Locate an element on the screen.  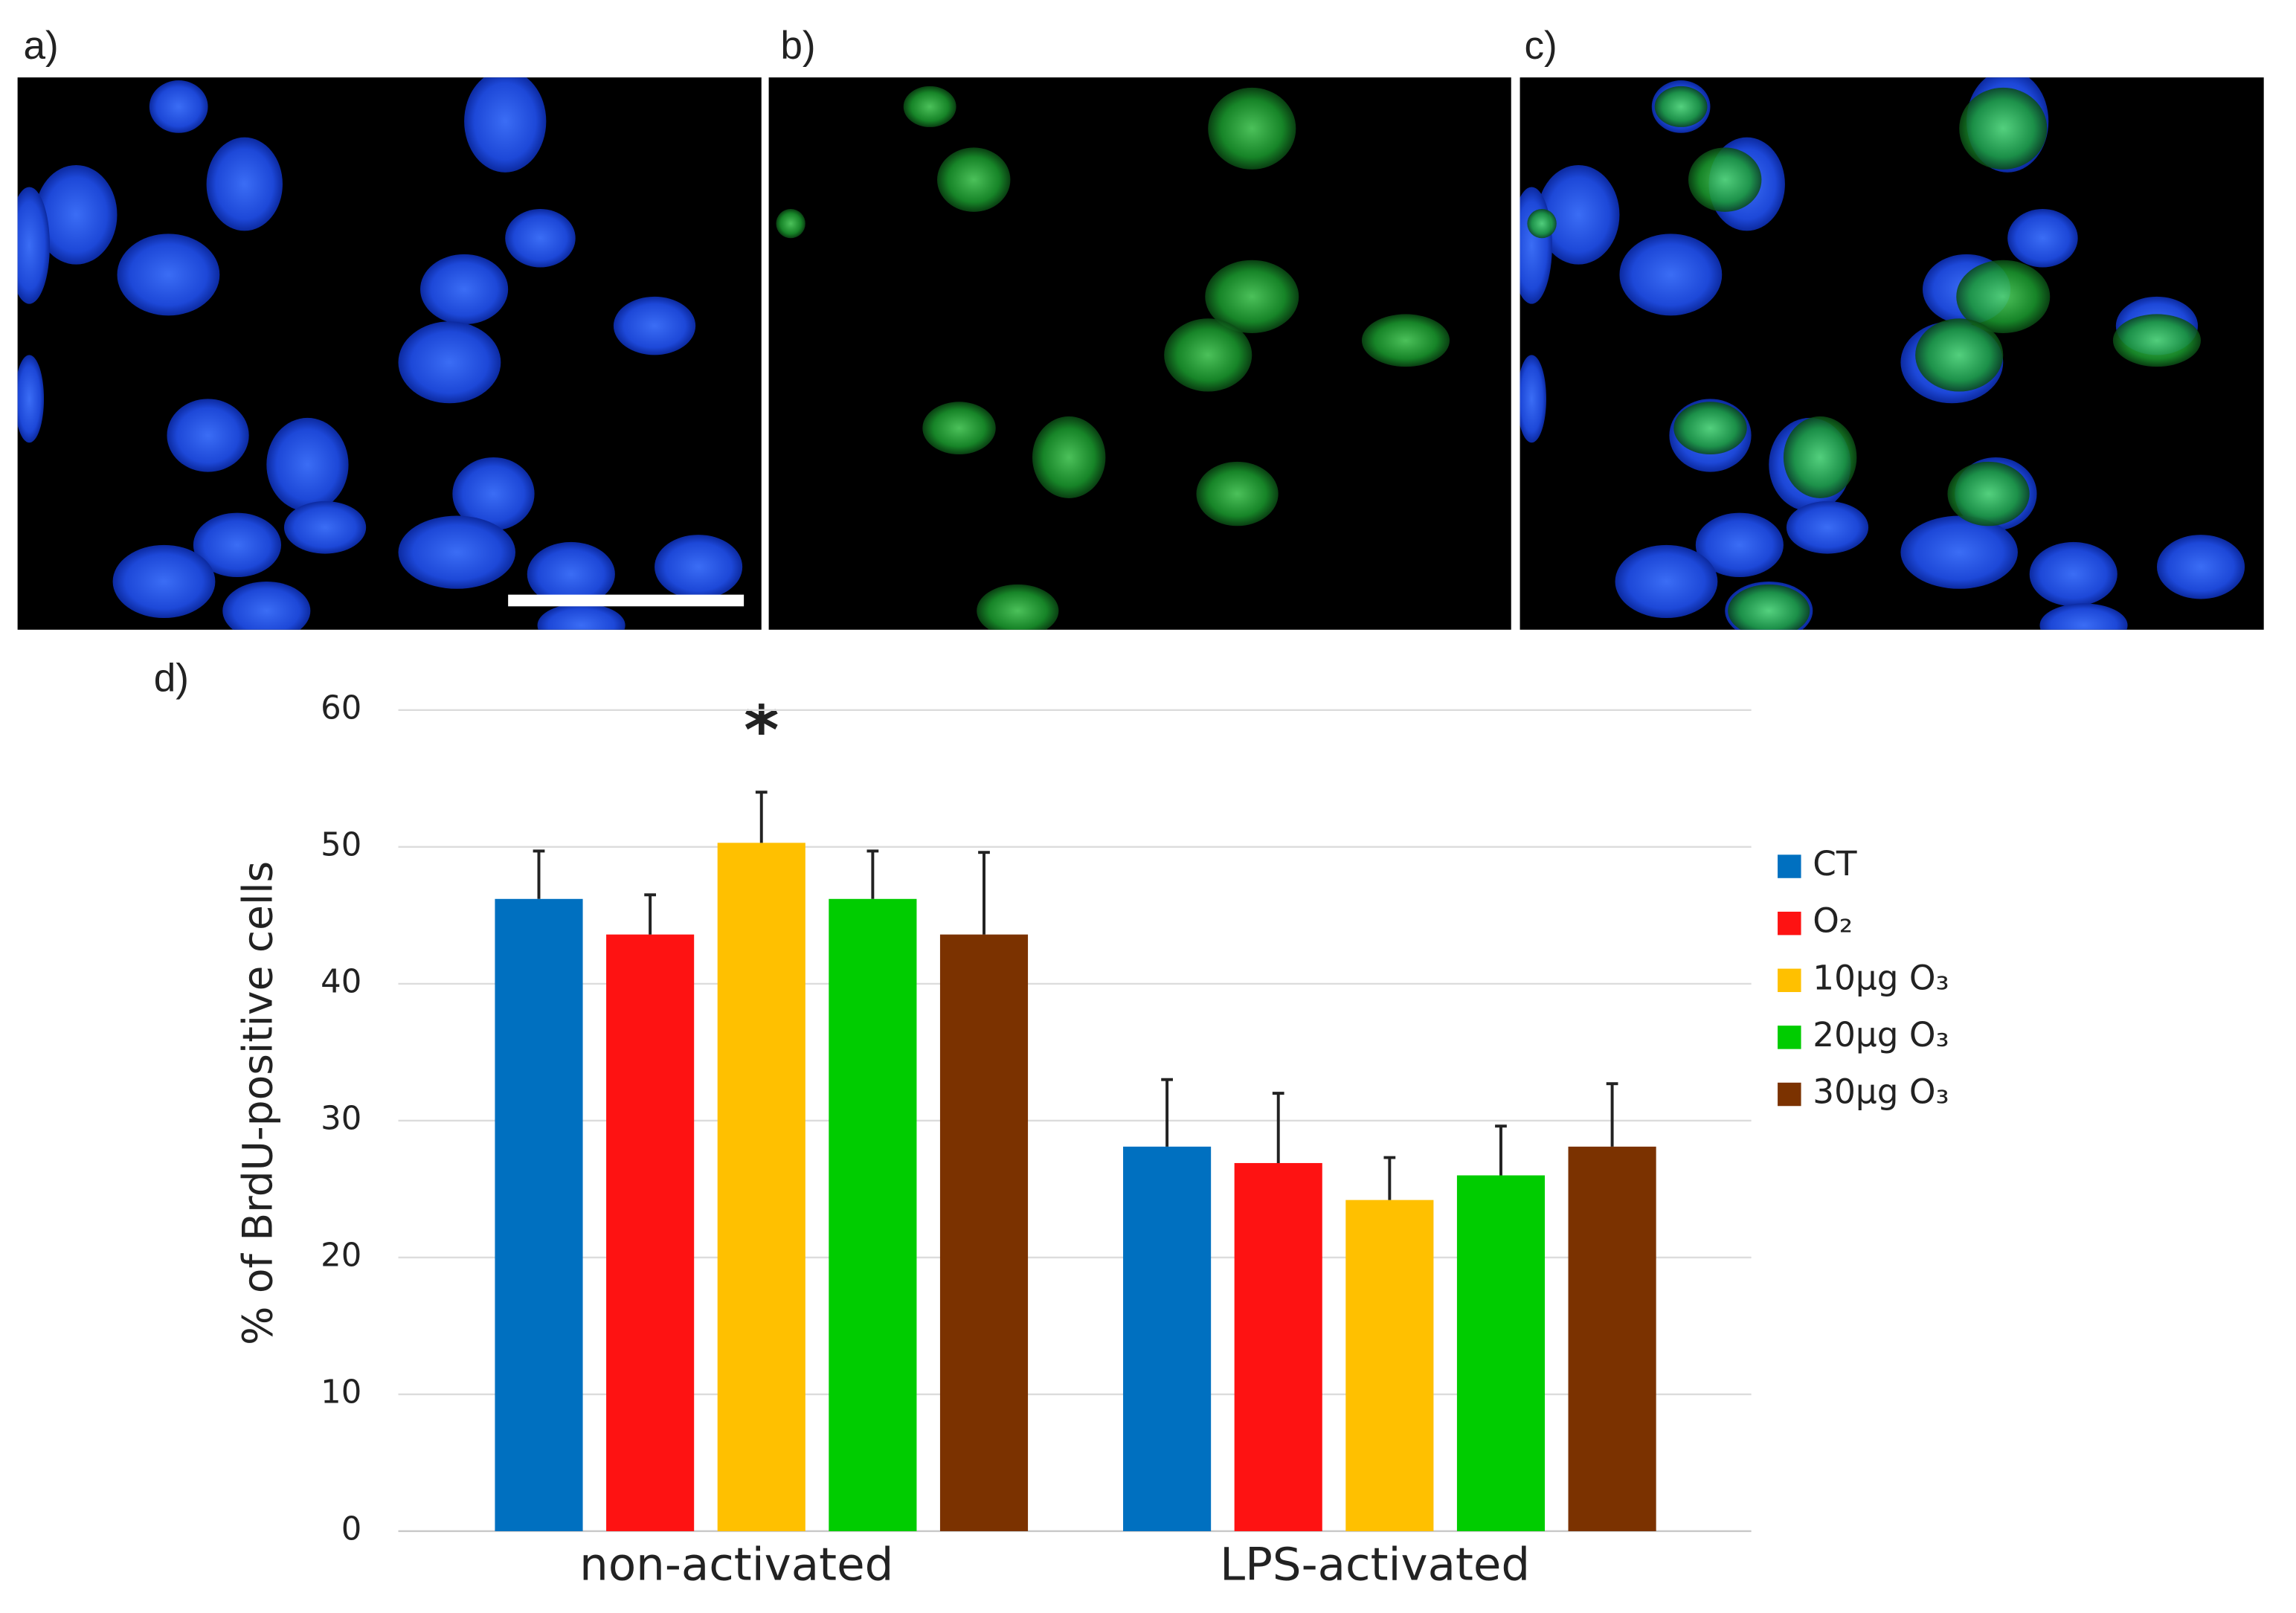
y-axis-label: % of BrdU-positive cells is located at coordinates (258, 1103).